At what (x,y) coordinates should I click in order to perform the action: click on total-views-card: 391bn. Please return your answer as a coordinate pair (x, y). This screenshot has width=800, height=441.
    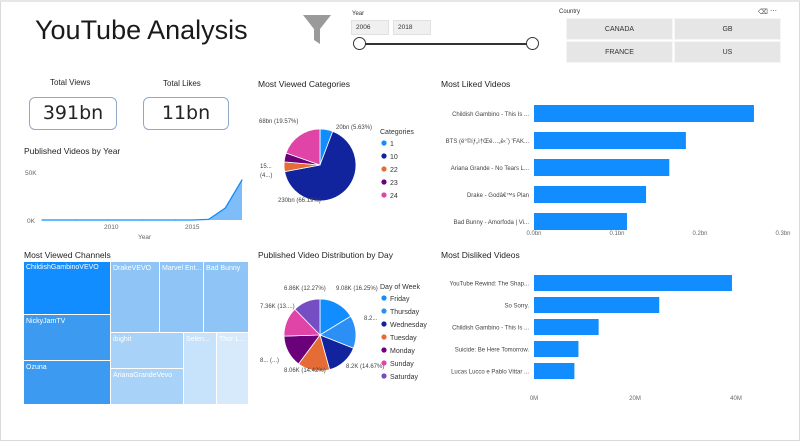
    Looking at the image, I should click on (73, 113).